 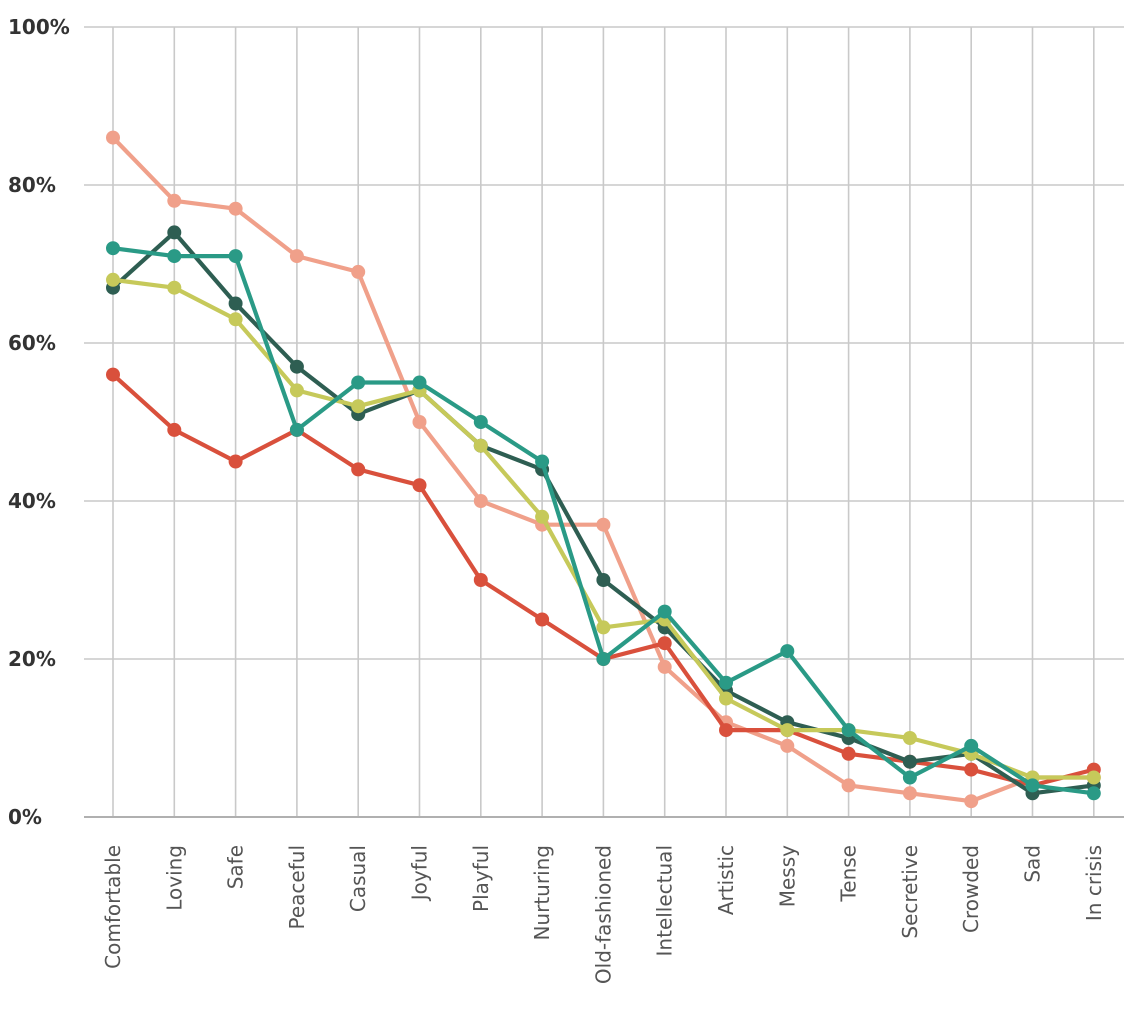 I want to click on x-tick-label-14: Crowded, so click(x=971, y=889).